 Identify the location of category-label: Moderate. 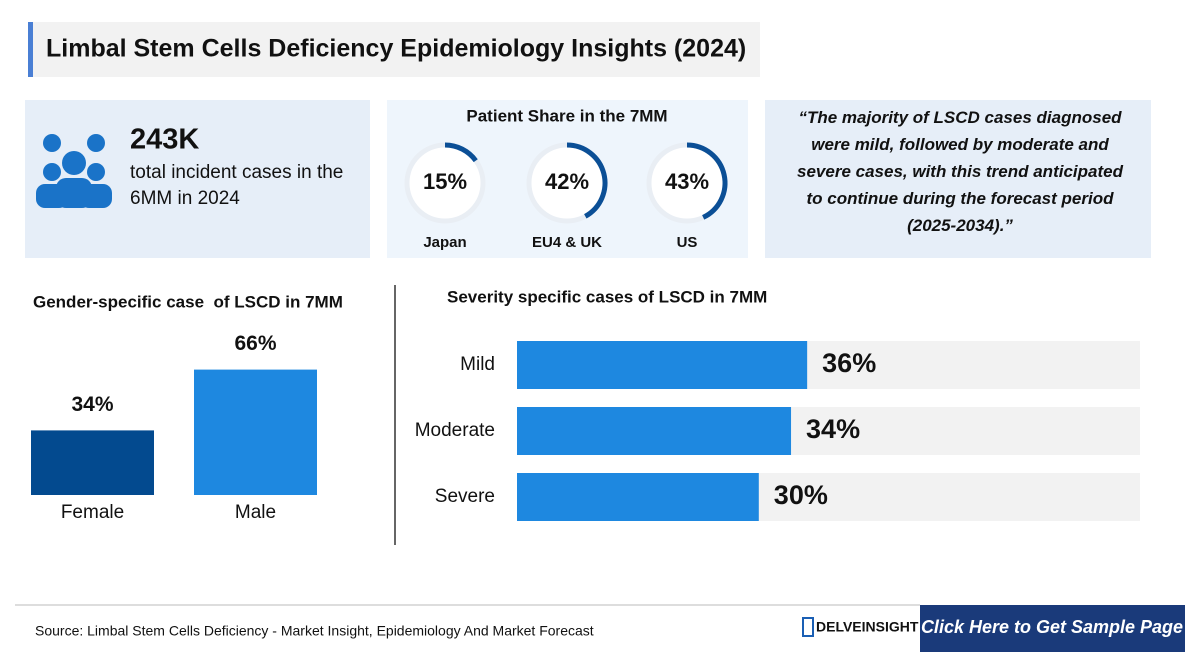
(455, 430).